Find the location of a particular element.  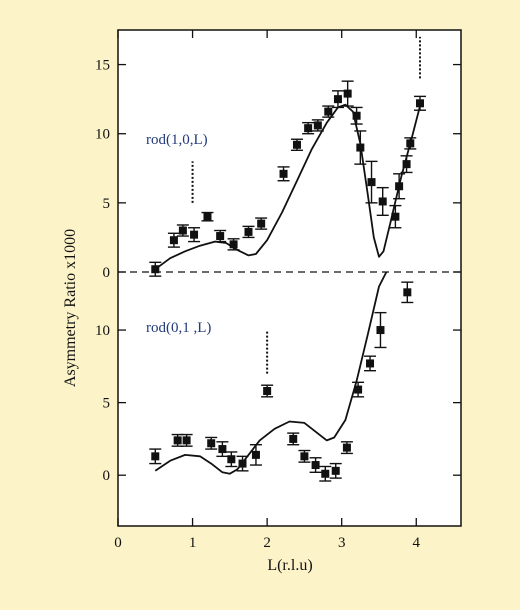

y-tick-label: 15 is located at coordinates (102, 66).